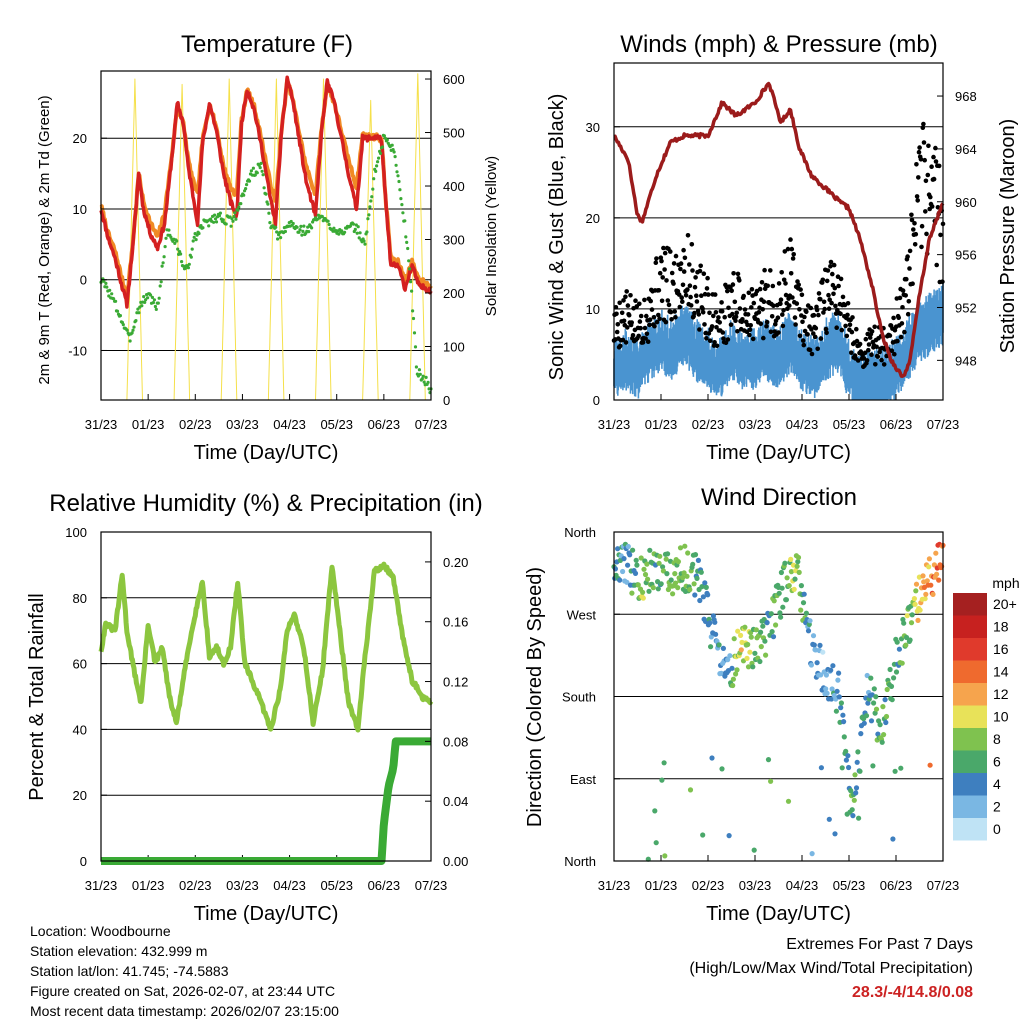 The height and width of the screenshot is (1024, 1024). What do you see at coordinates (966, 149) in the screenshot?
I see `y-tick-label-right: 964` at bounding box center [966, 149].